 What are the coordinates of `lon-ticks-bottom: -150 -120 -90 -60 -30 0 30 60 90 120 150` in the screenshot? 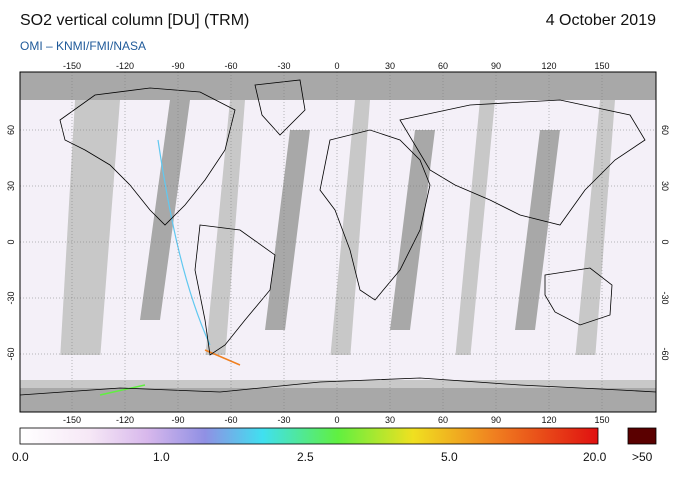 It's located at (336, 420).